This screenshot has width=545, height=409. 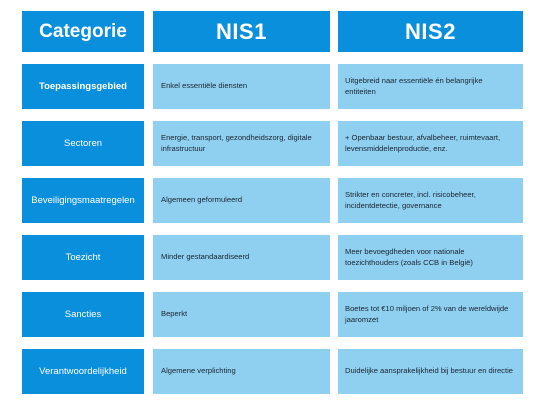 I want to click on header-nis1: NIS1, so click(x=241, y=31).